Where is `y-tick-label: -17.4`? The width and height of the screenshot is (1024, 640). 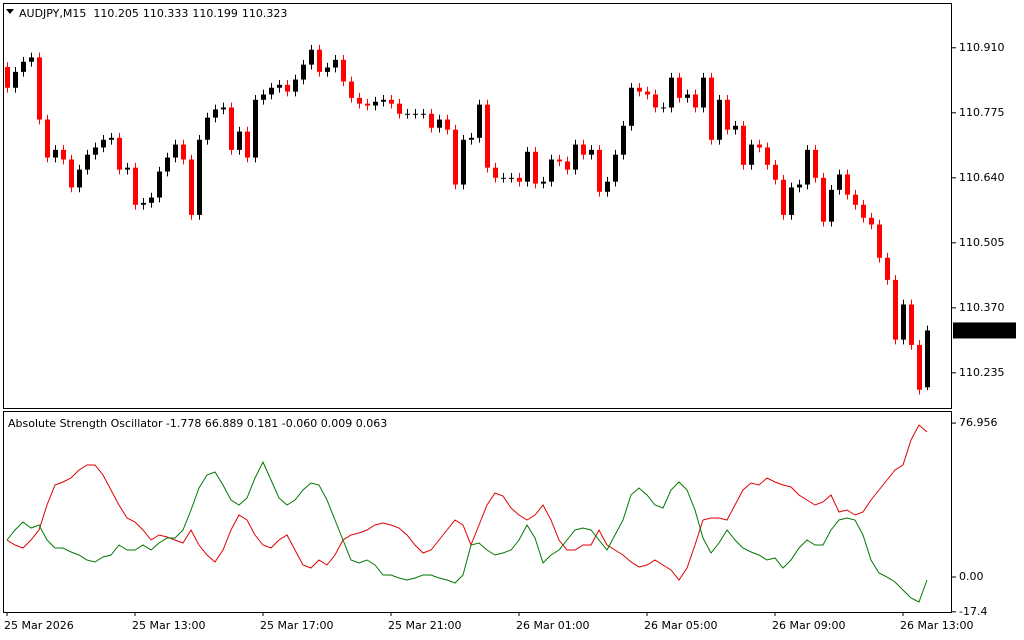 y-tick-label: -17.4 is located at coordinates (973, 611).